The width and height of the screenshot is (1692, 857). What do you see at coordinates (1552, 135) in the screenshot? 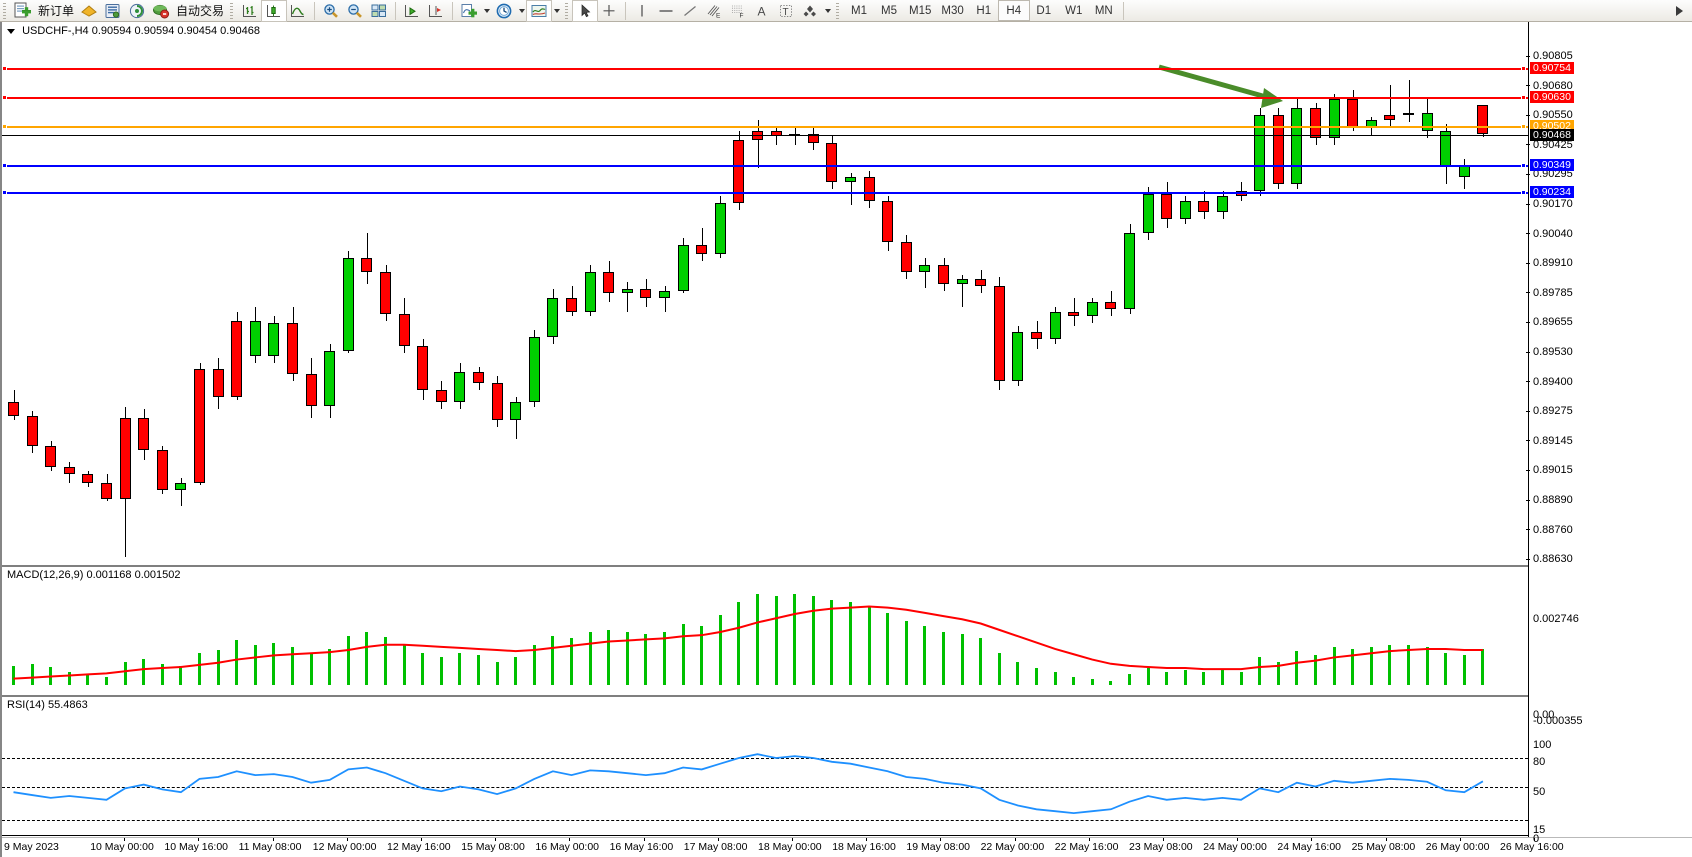
I see `level-tag-current-price: 0.90468` at bounding box center [1552, 135].